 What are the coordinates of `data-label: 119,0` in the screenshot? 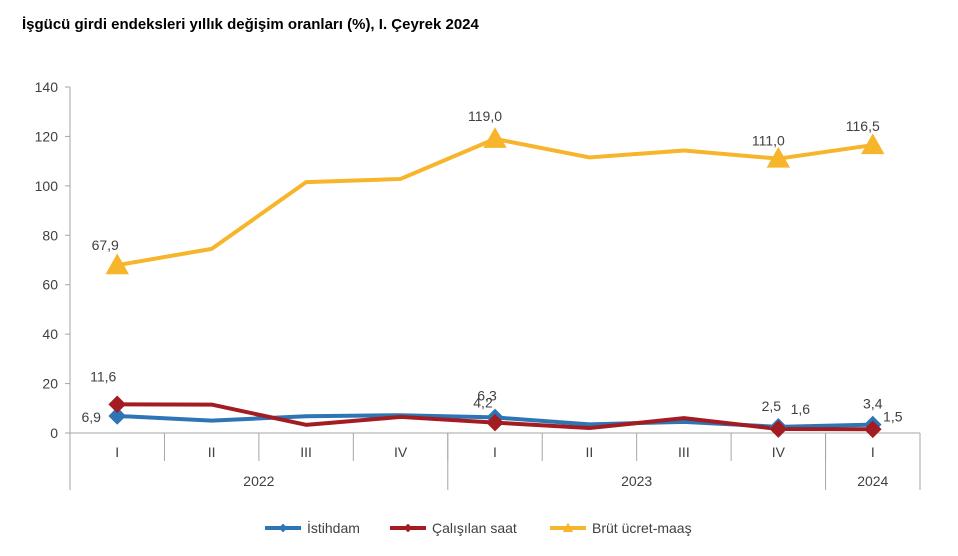 It's located at (485, 116).